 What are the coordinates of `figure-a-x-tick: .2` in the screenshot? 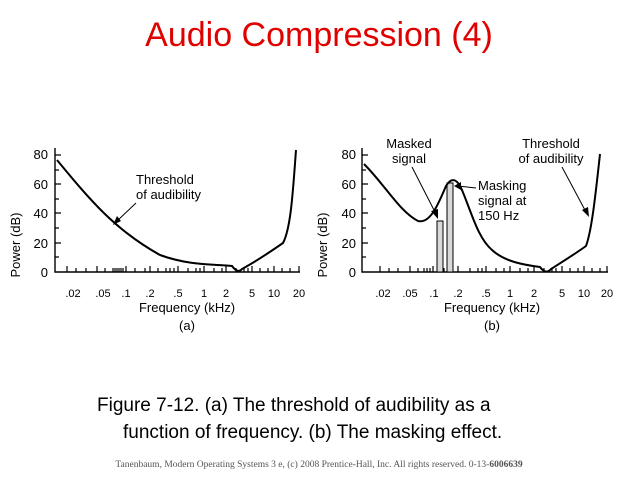 It's located at (149, 294).